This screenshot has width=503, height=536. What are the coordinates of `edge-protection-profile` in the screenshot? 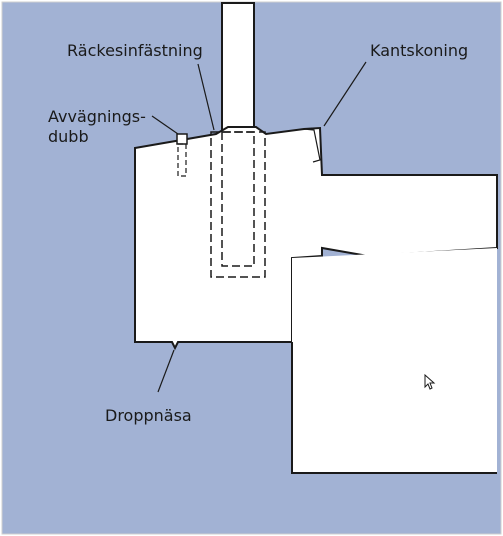 It's located at (312, 145).